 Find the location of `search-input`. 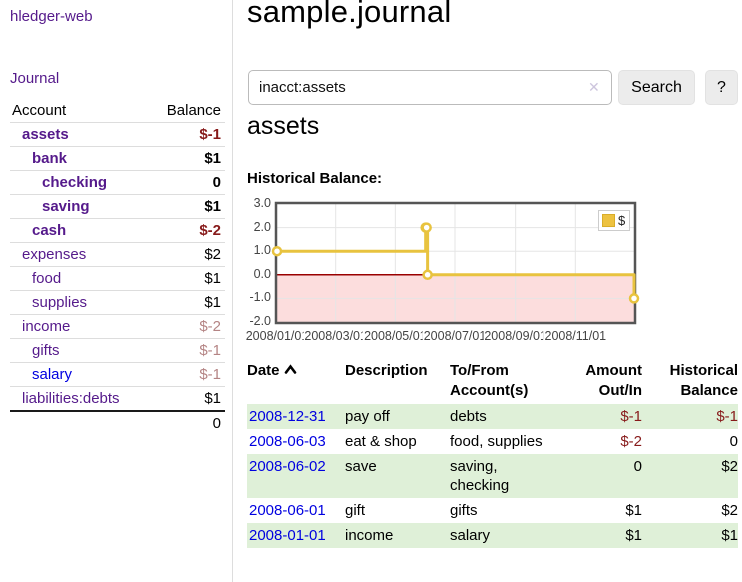

search-input is located at coordinates (430, 87).